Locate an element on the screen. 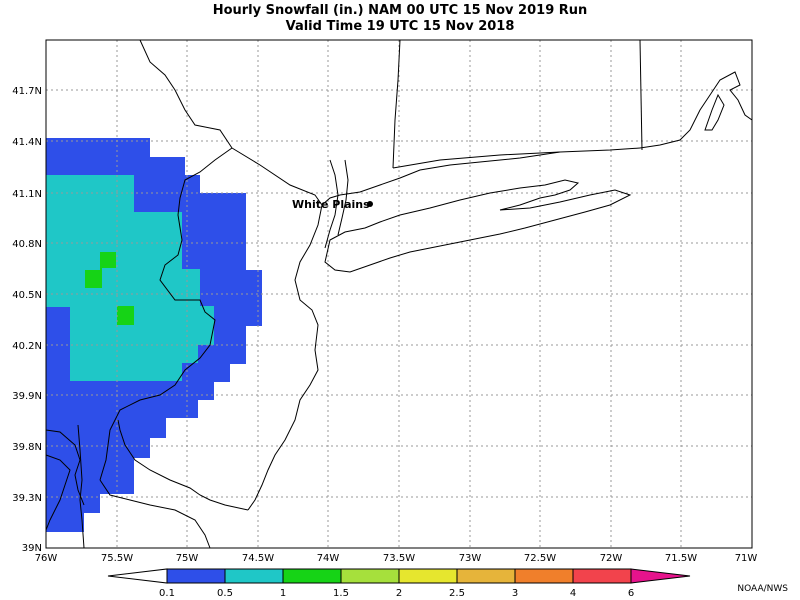  colorbar is located at coordinates (399, 576).